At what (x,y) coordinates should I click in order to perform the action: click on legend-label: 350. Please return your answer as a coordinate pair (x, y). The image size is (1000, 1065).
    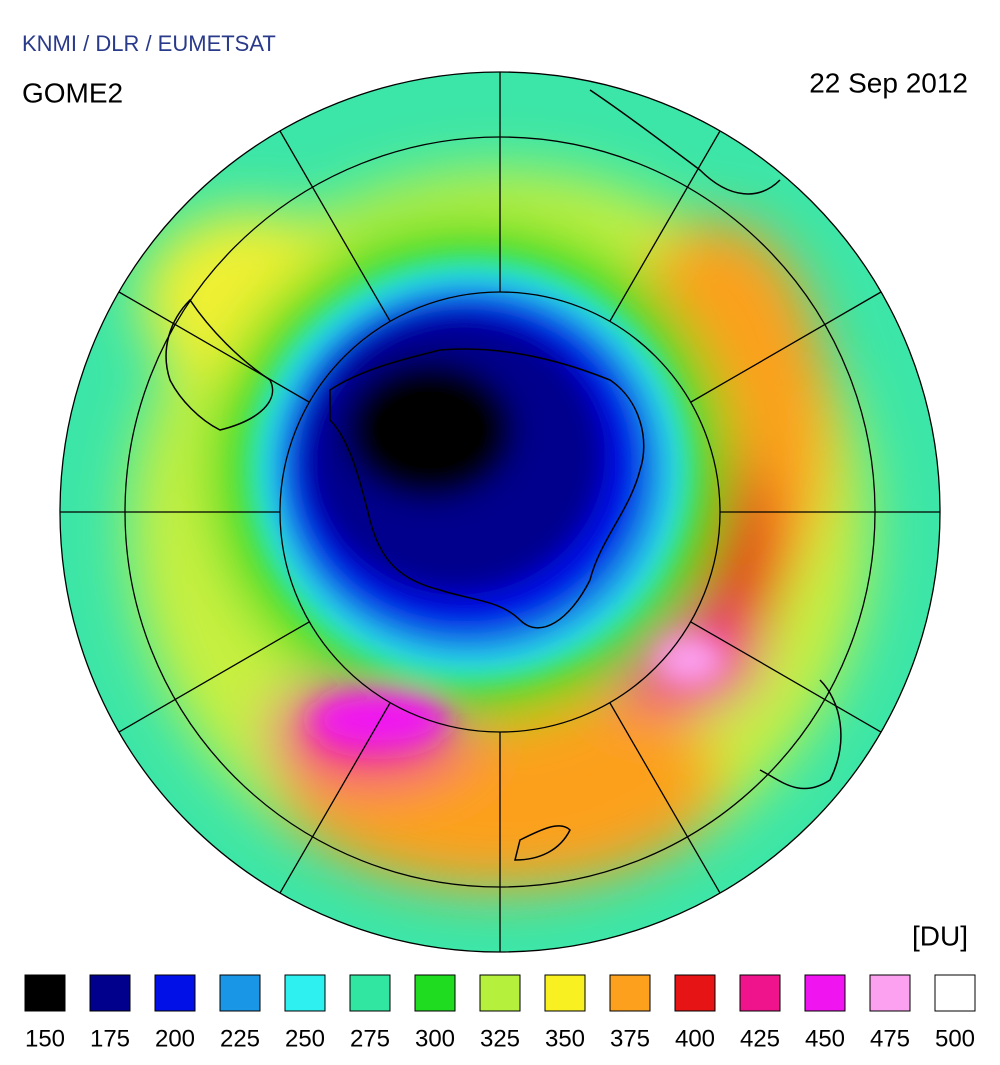
    Looking at the image, I should click on (565, 1038).